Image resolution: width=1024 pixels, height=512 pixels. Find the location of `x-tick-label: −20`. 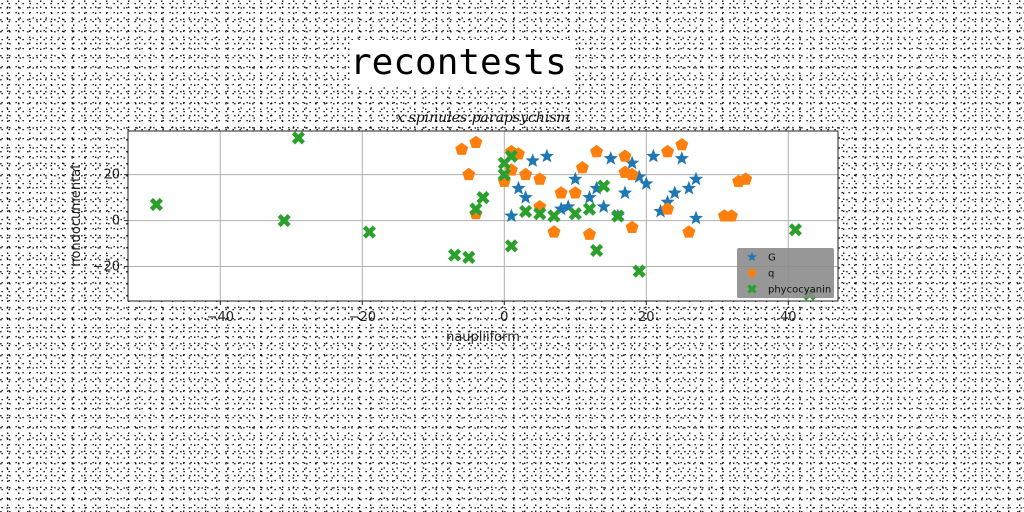

x-tick-label: −20 is located at coordinates (362, 317).